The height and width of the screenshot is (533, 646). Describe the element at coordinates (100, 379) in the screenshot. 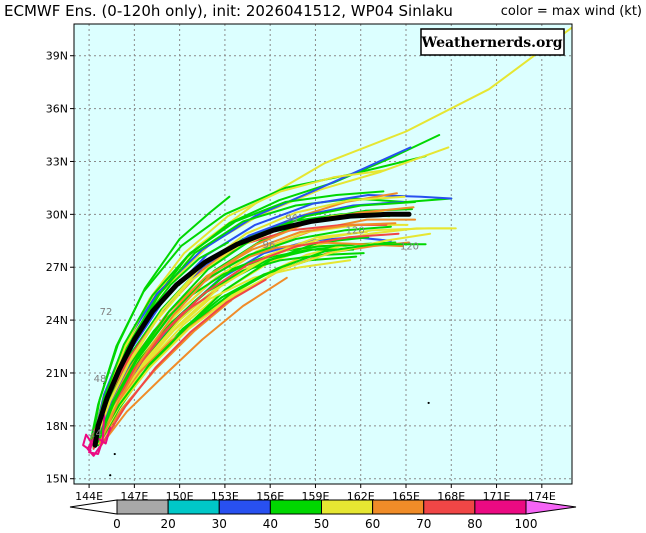

I see `forecast-hour-label: 48` at that location.